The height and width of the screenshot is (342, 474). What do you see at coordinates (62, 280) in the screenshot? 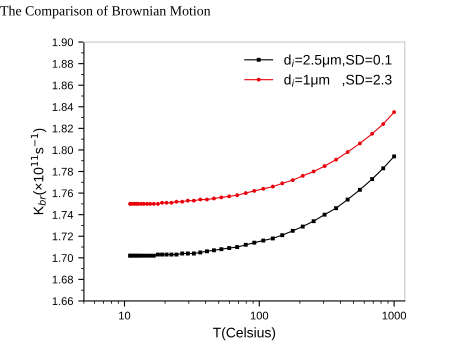
I see `y-tick-label: 1.68` at bounding box center [62, 280].